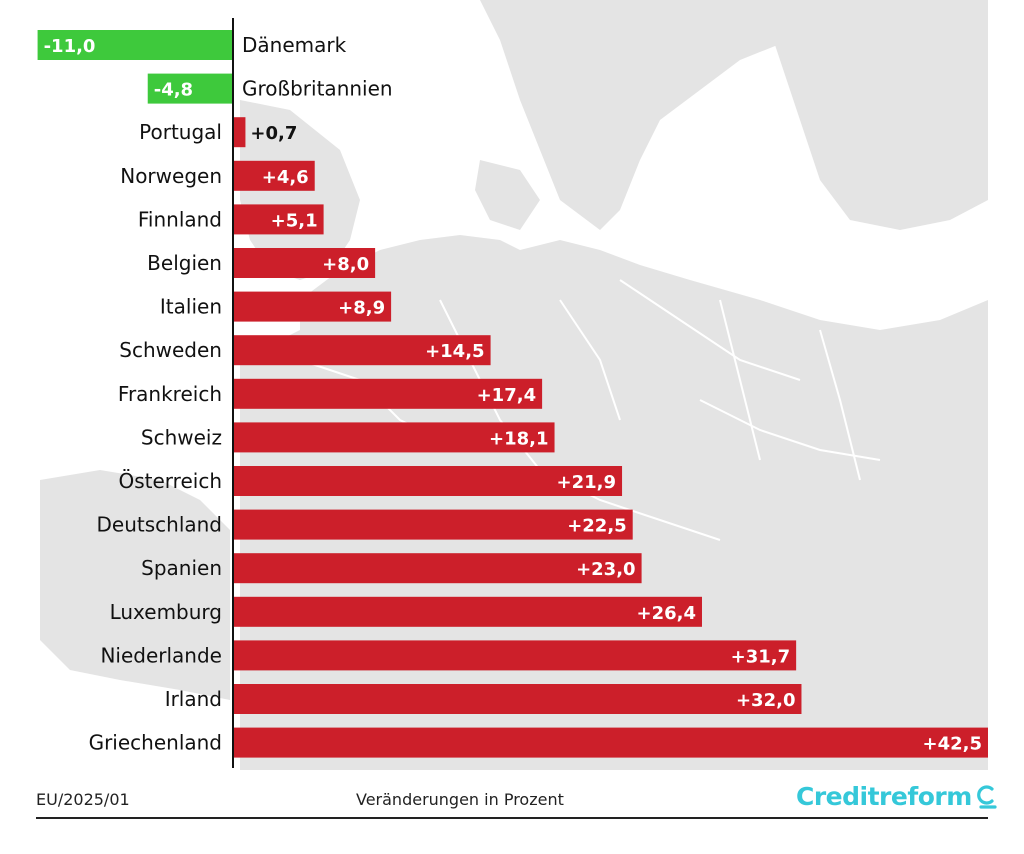 The image size is (1024, 854). What do you see at coordinates (986, 796) in the screenshot?
I see `logo-mark-icon` at bounding box center [986, 796].